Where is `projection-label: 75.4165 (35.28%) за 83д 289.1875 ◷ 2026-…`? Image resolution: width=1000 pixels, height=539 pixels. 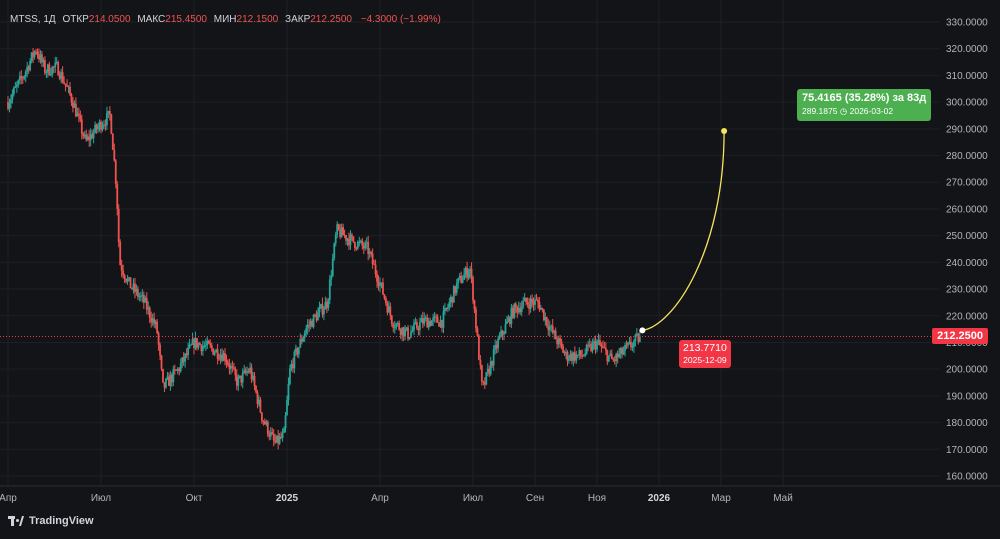
projection-label: 75.4165 (35.28%) за 83д 289.1875 ◷ 2026-… is located at coordinates (864, 105).